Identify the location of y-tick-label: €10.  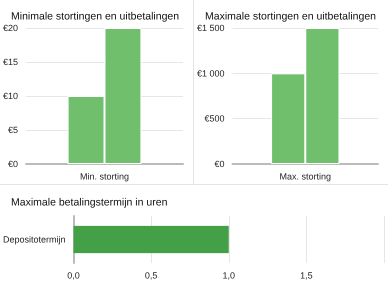
(10, 96).